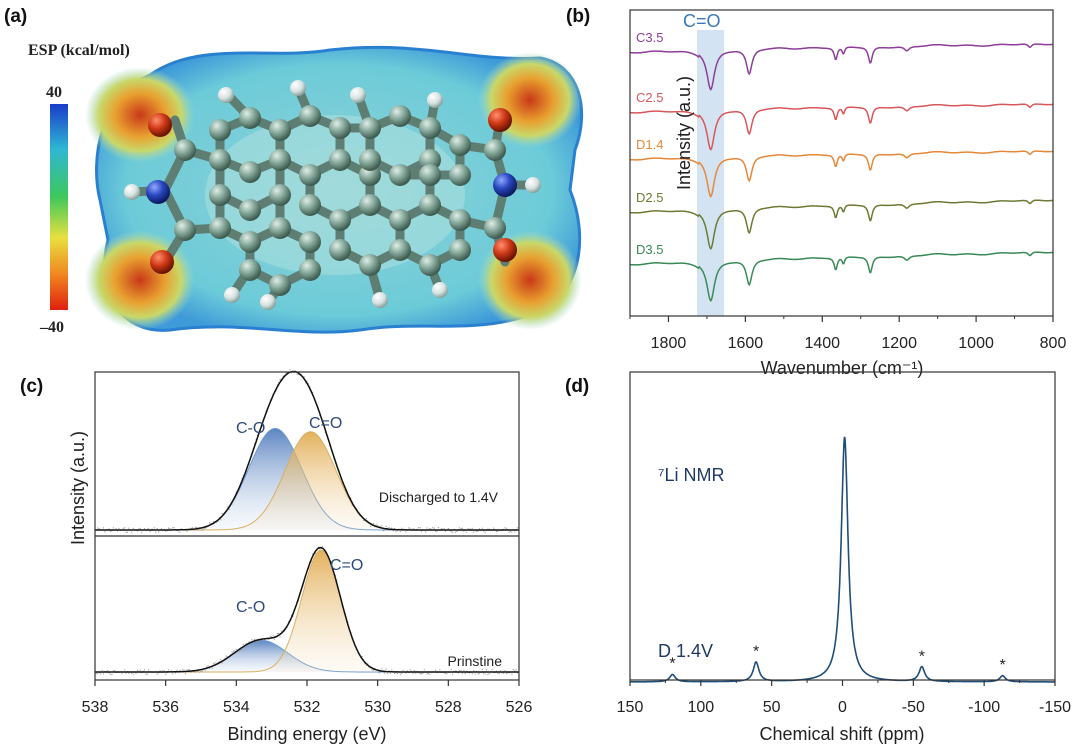 Image resolution: width=1080 pixels, height=747 pixels. What do you see at coordinates (377, 707) in the screenshot?
I see `xps-x-tick-label: 530` at bounding box center [377, 707].